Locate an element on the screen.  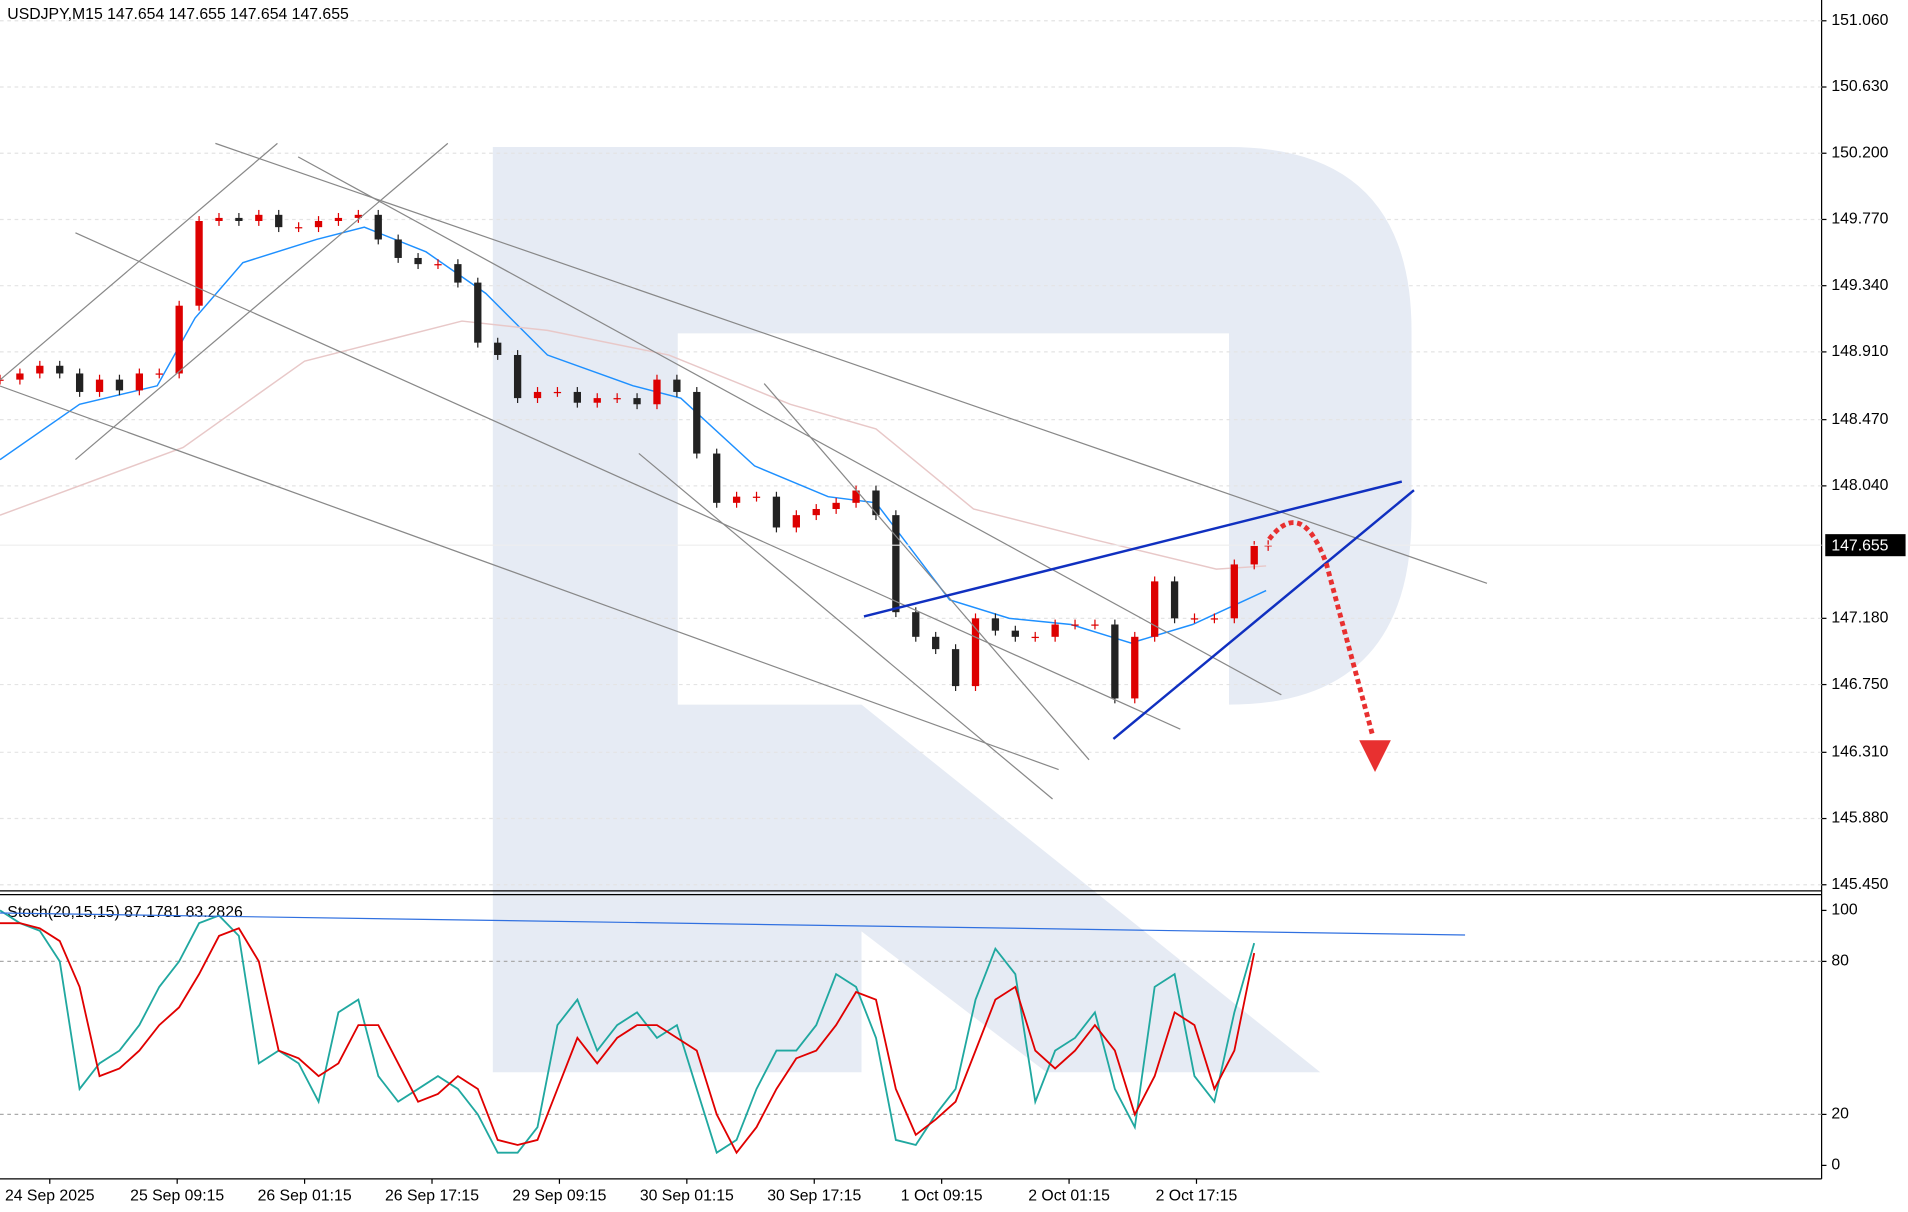
y-tick-label: 146.750 is located at coordinates (1859, 684).